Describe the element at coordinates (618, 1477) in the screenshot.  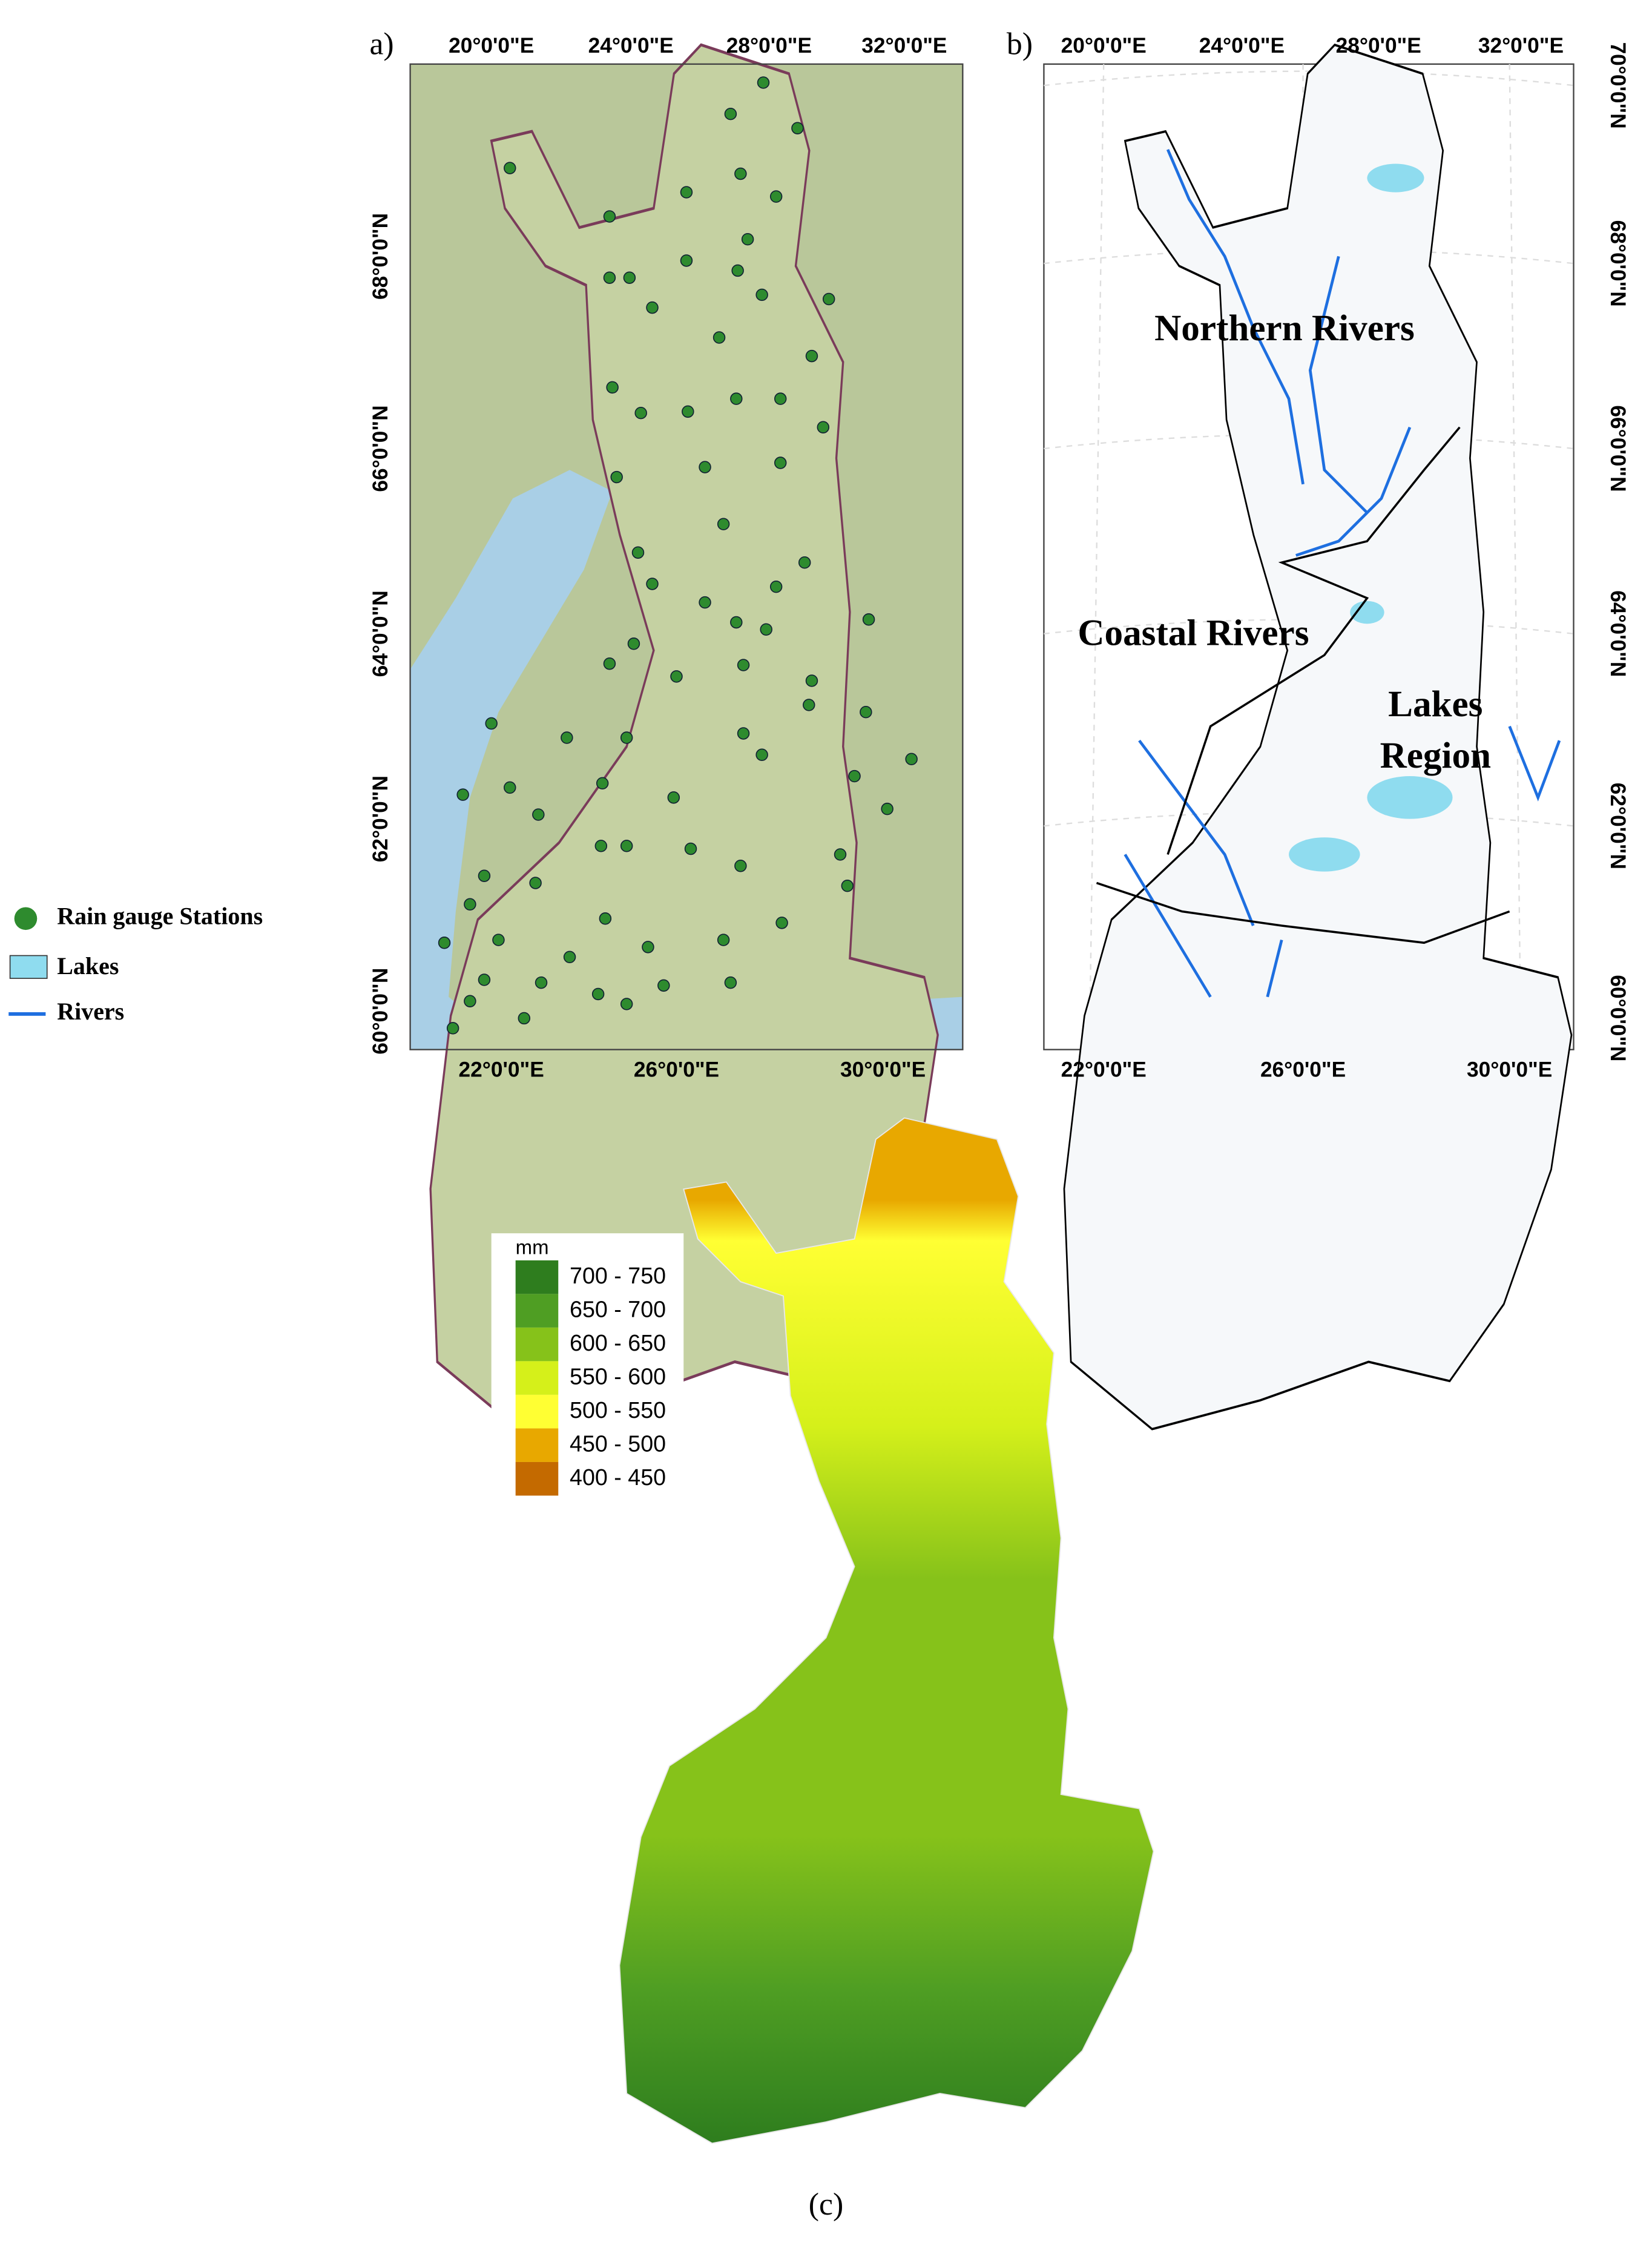
I see `legend-class-label: 400 - 450` at that location.